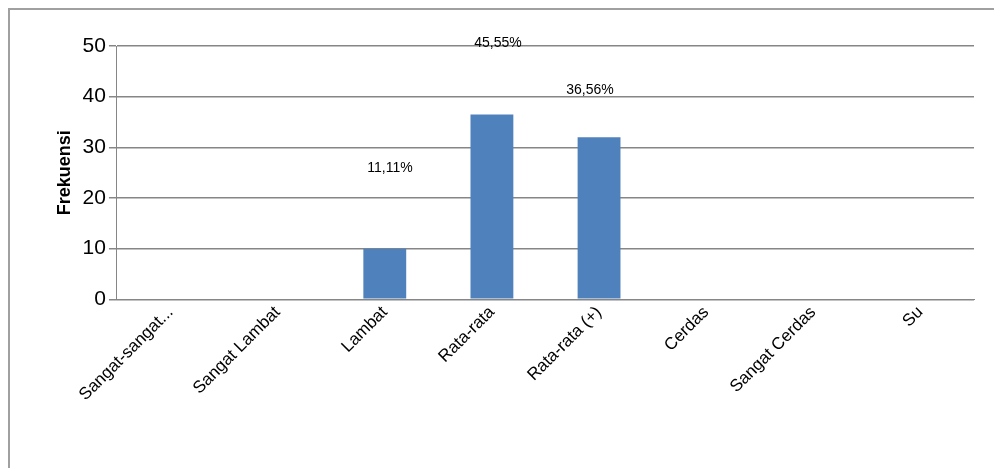  I want to click on annotation: 45,55%, so click(498, 42).